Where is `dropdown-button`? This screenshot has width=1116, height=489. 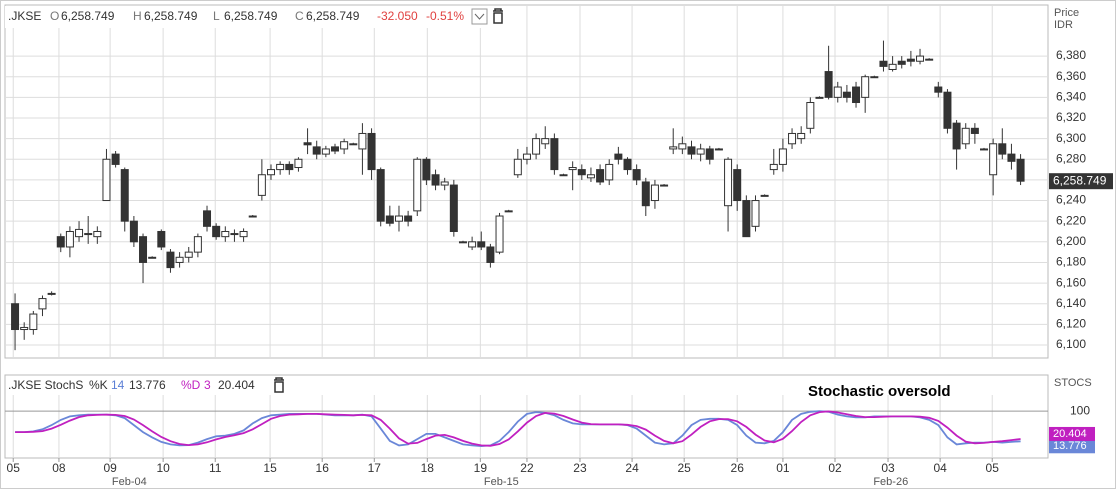
dropdown-button is located at coordinates (479, 16).